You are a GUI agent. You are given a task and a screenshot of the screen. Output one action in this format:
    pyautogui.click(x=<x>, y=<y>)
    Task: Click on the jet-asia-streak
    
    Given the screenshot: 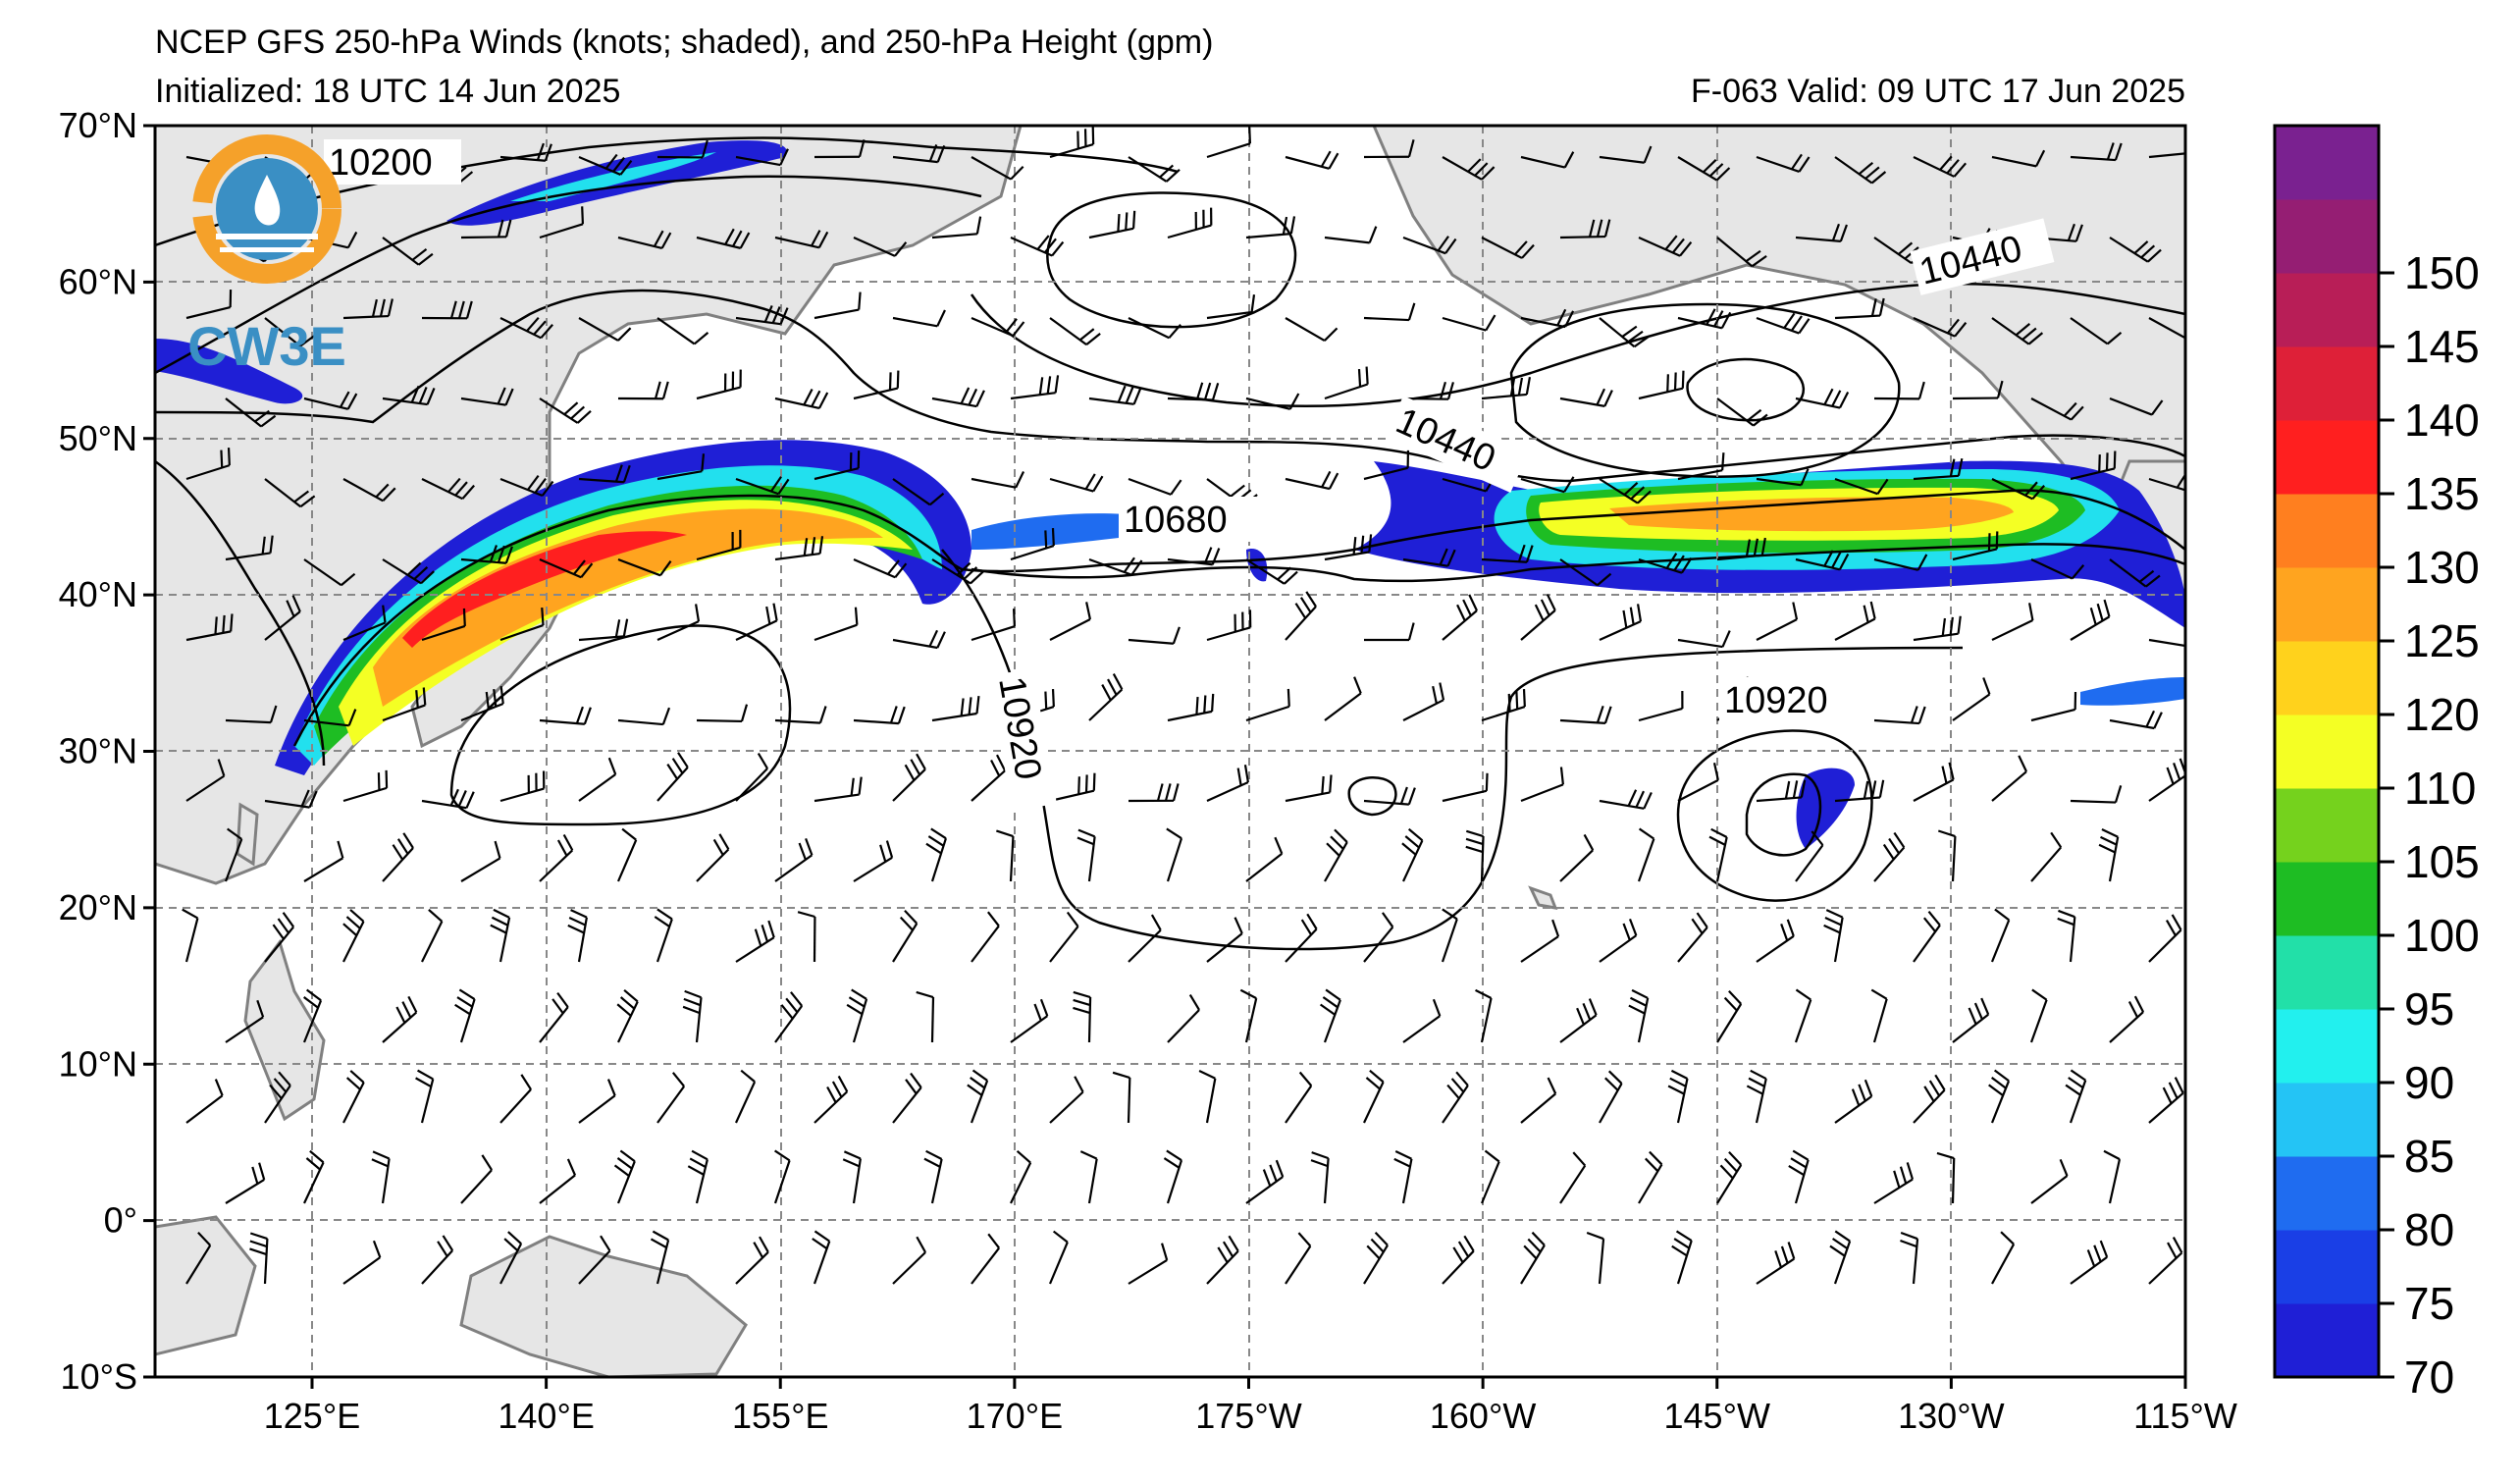 What is the action you would take?
    pyautogui.click(x=229, y=371)
    